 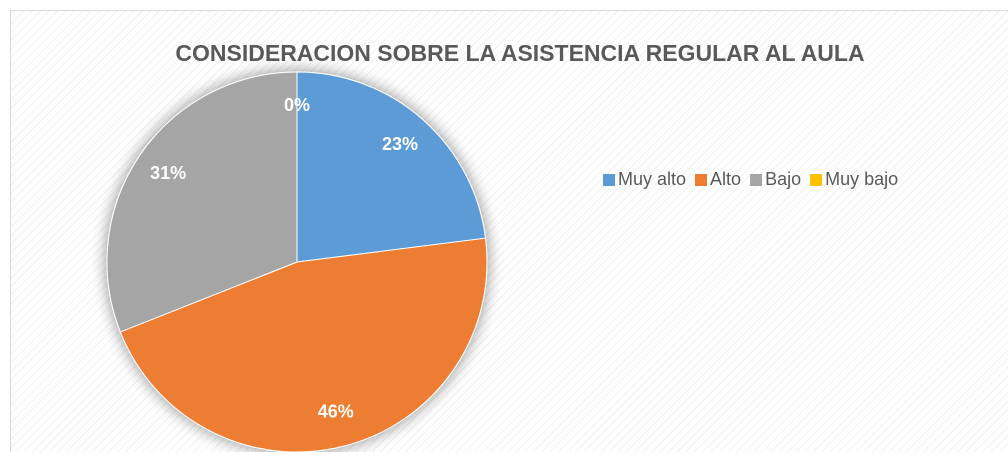 What do you see at coordinates (783, 179) in the screenshot?
I see `legend-label: Bajo` at bounding box center [783, 179].